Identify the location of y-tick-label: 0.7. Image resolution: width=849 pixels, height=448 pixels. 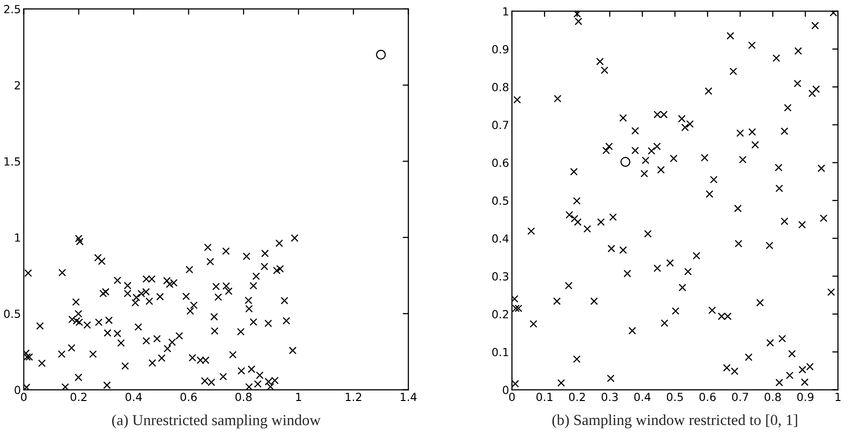
(500, 125).